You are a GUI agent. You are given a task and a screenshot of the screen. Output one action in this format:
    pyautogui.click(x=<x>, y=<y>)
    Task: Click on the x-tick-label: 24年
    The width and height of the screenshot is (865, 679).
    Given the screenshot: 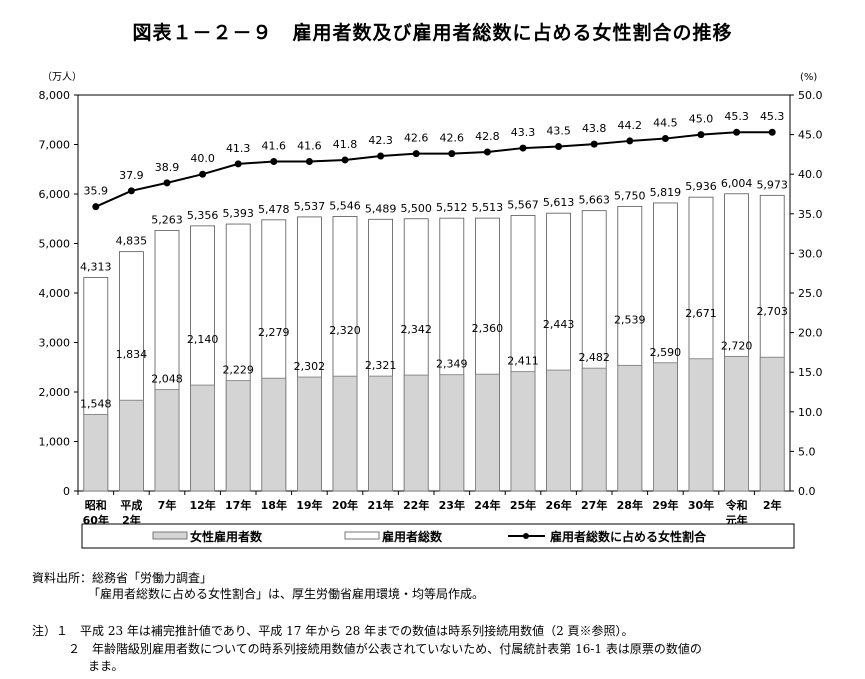 What is the action you would take?
    pyautogui.click(x=487, y=505)
    